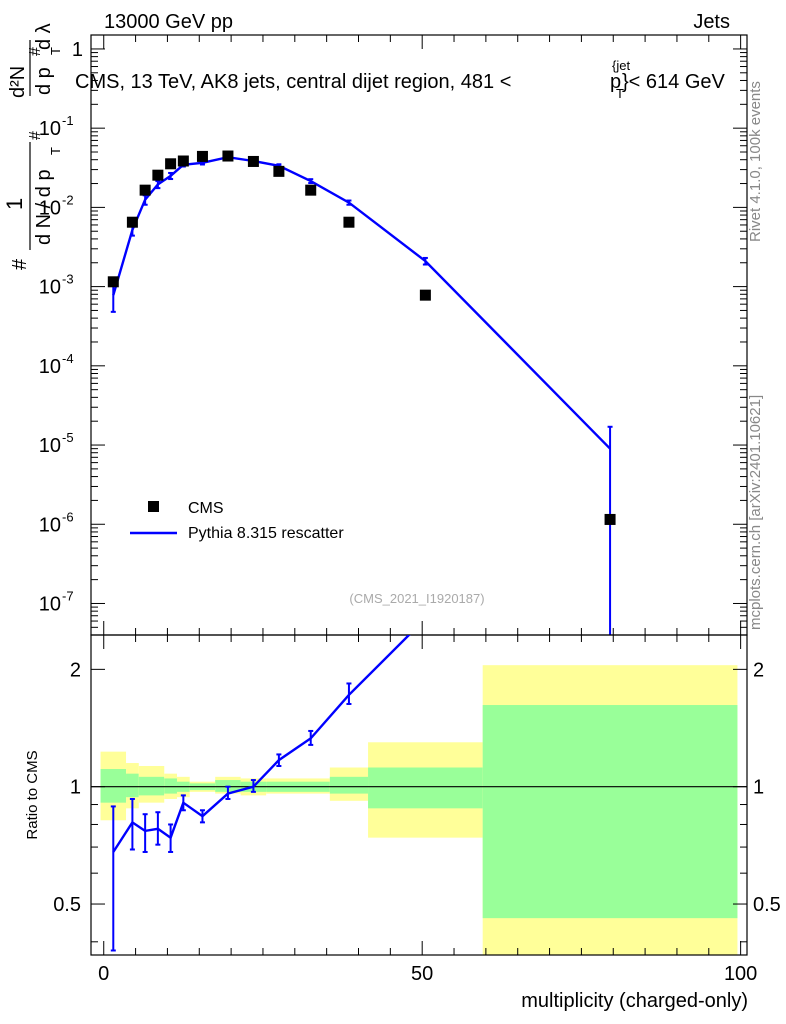  What do you see at coordinates (740, 974) in the screenshot?
I see `x-tick-label: 100` at bounding box center [740, 974].